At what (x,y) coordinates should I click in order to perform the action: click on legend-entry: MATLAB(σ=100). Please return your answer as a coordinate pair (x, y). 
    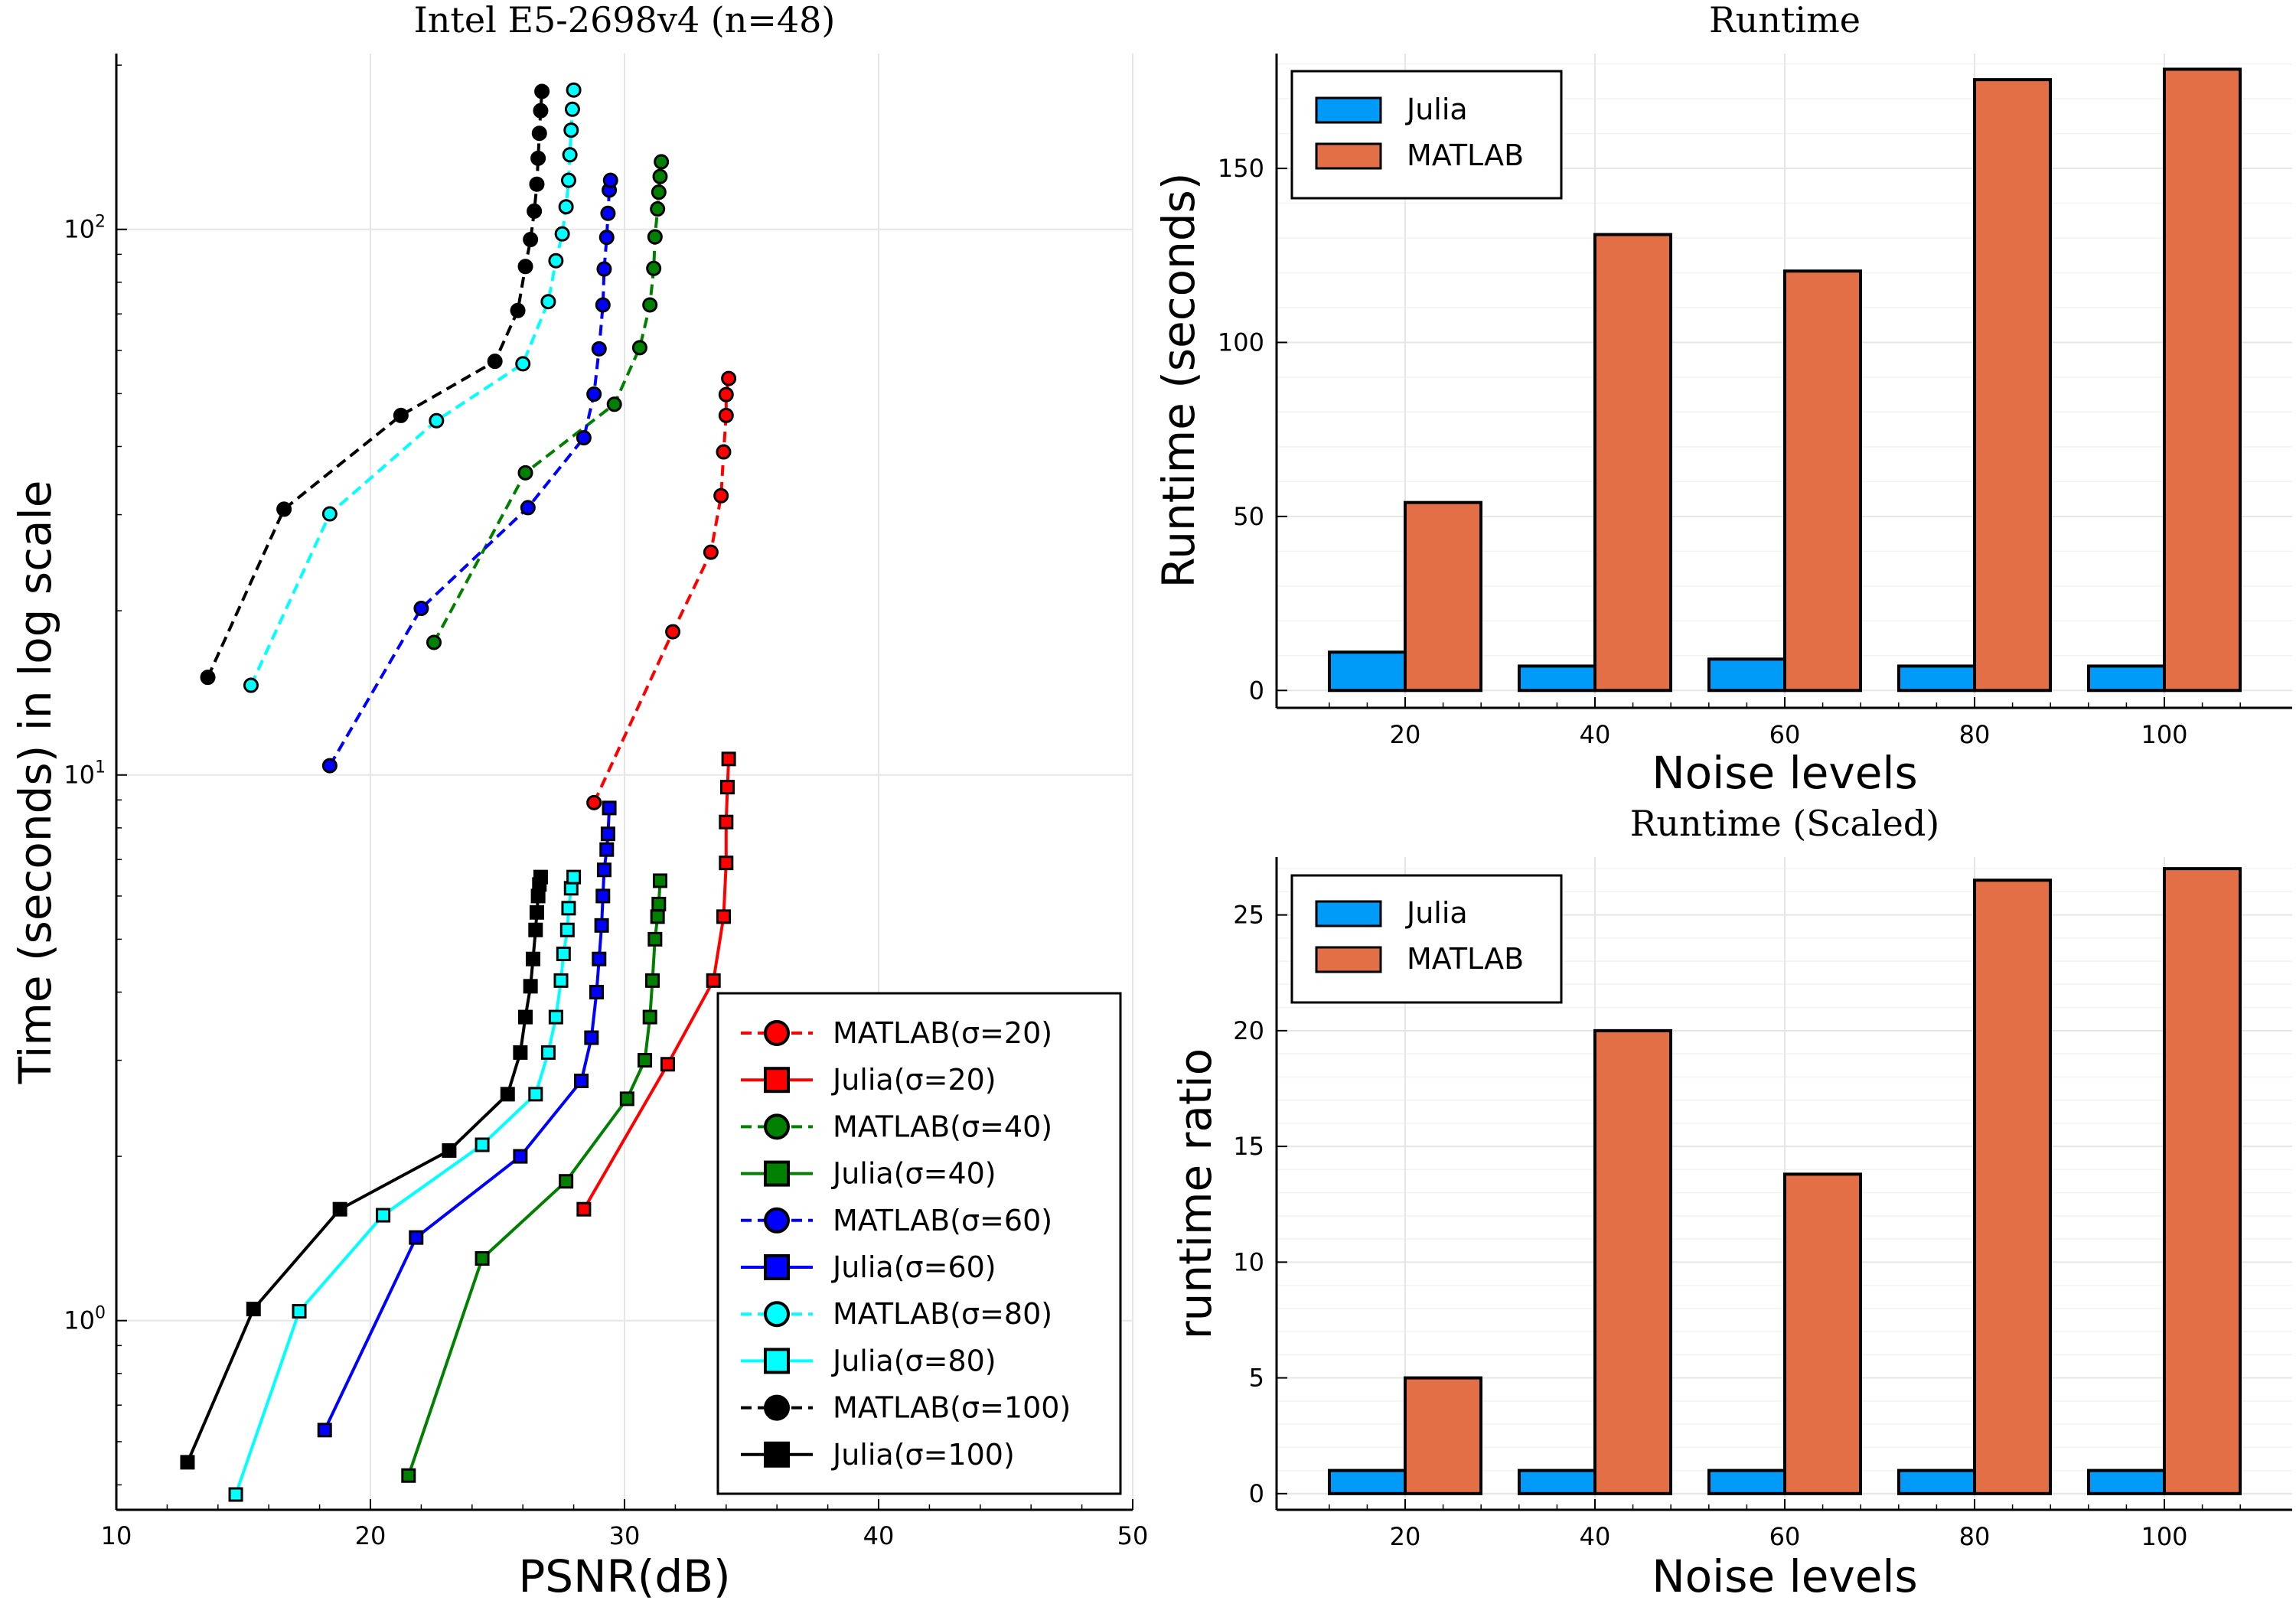
    Looking at the image, I should click on (906, 1408).